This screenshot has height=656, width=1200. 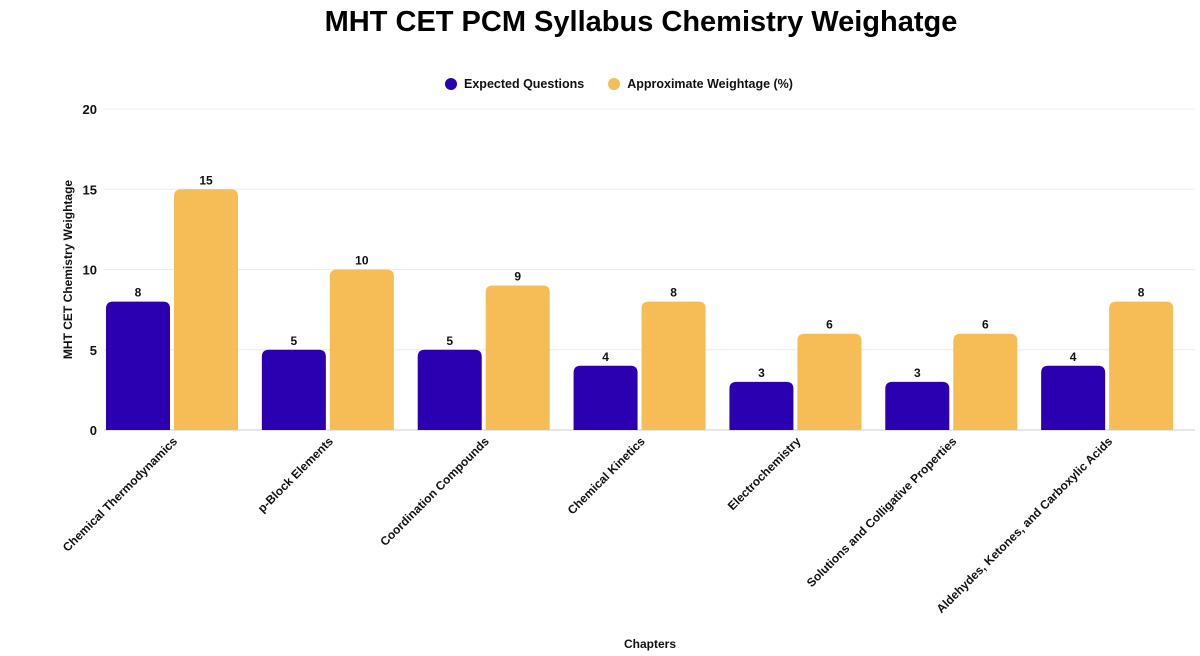 I want to click on y-tick-label: 15, so click(x=90, y=189).